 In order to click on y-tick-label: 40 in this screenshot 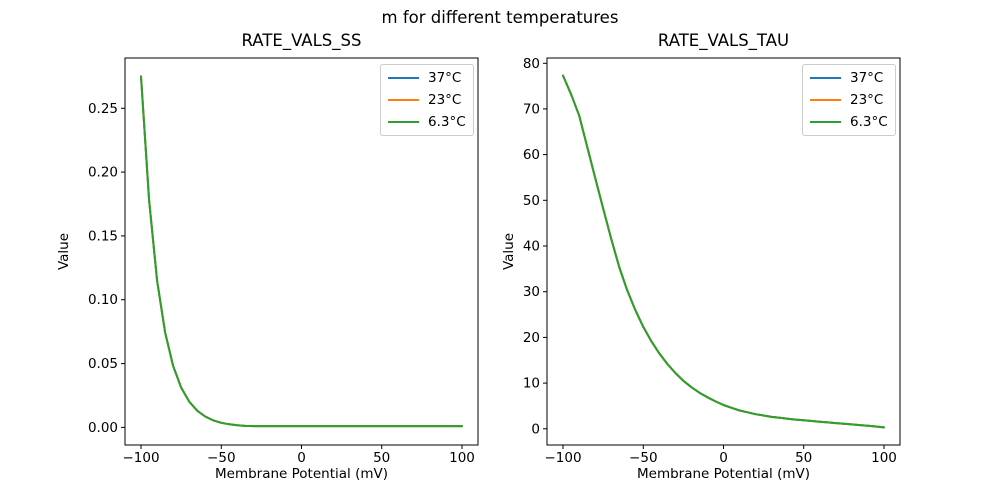, I will do `click(531, 247)`.